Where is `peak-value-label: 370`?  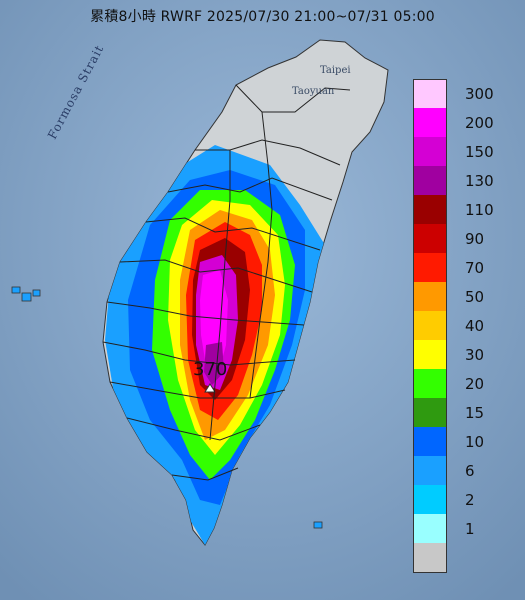
peak-value-label: 370 is located at coordinates (210, 369).